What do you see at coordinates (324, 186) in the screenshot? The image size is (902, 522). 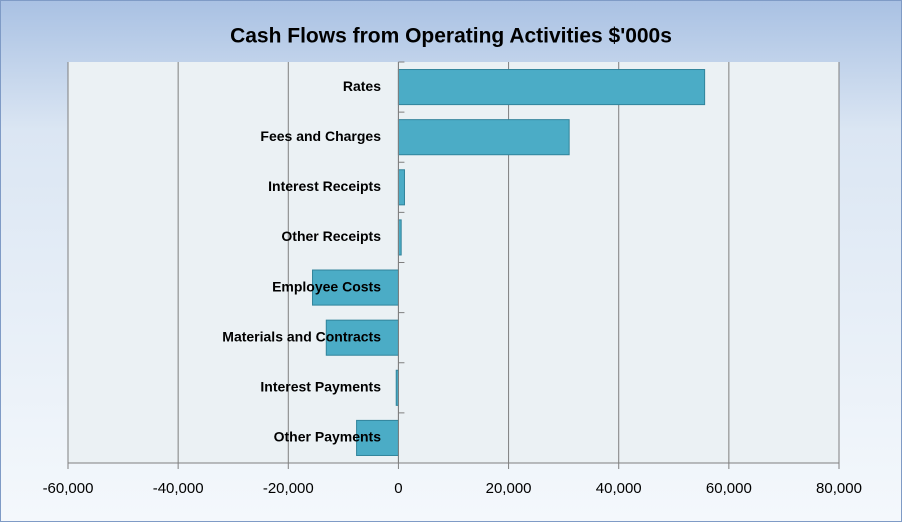 I see `y-tick-label: Interest Receipts` at bounding box center [324, 186].